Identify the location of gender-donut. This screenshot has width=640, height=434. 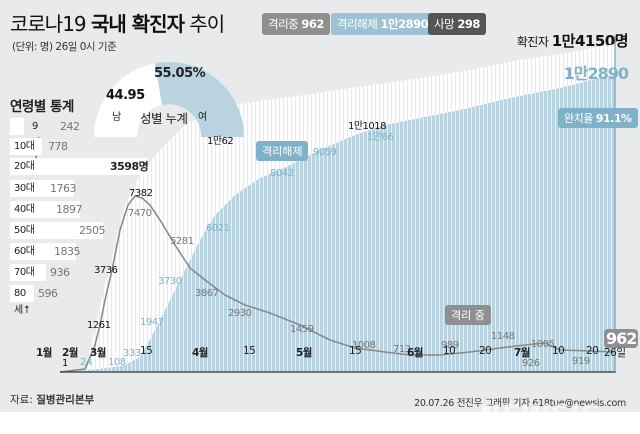
(169, 99).